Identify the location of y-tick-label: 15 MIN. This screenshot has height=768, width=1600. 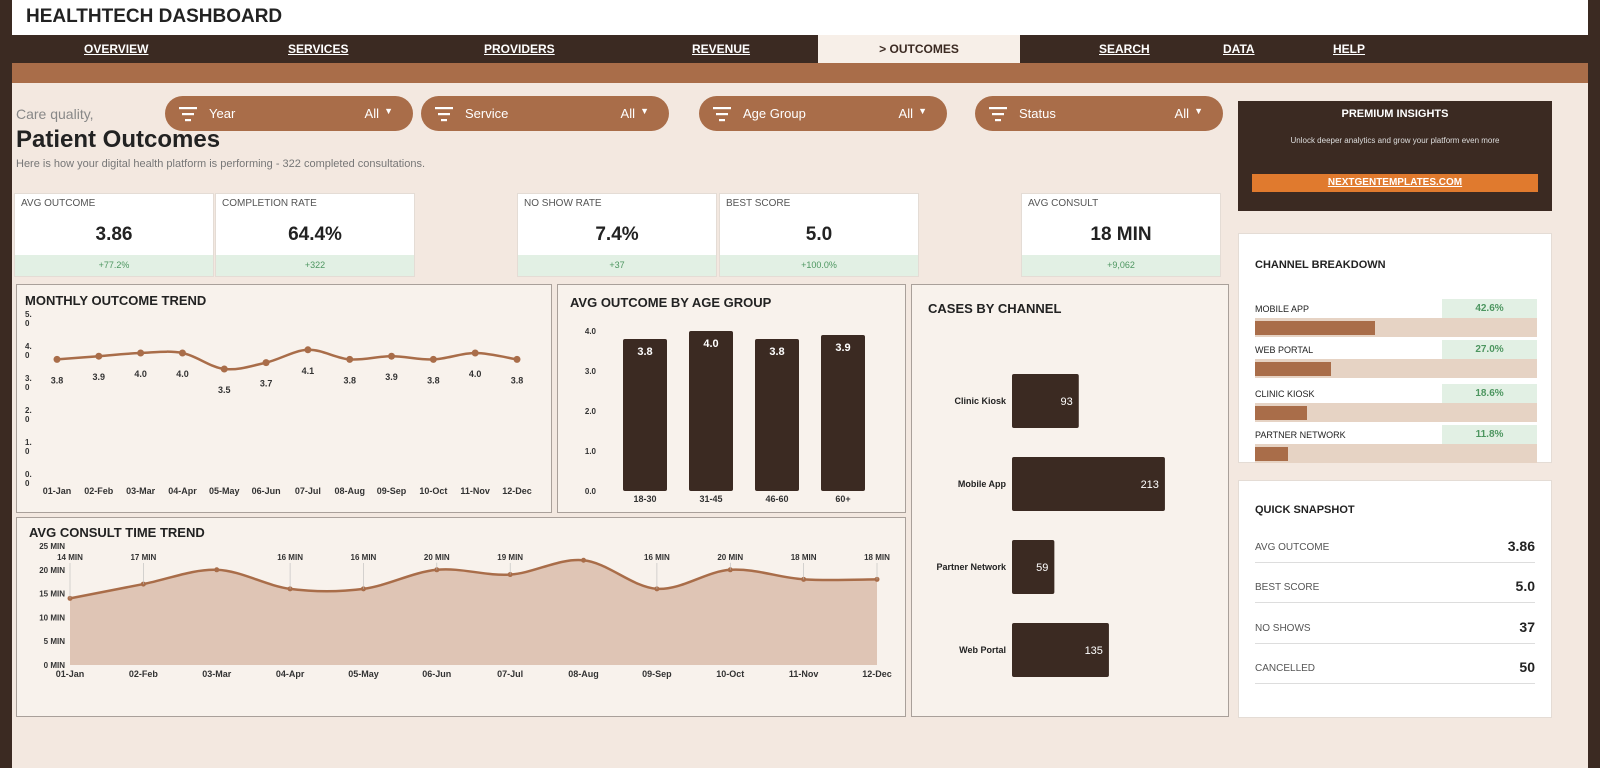
(52, 594).